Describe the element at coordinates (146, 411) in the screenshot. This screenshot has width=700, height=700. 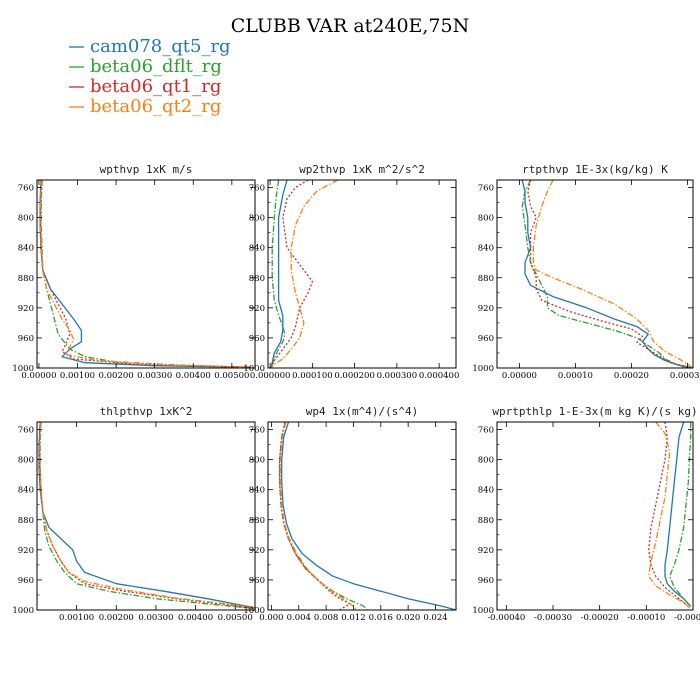
I see `panel-title: thlpthvp 1xK^2` at that location.